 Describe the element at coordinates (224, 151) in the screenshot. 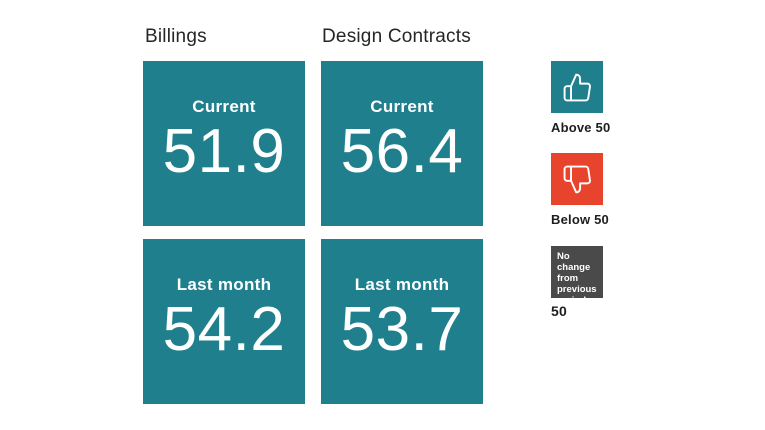

I see `card-value: 51.9` at that location.